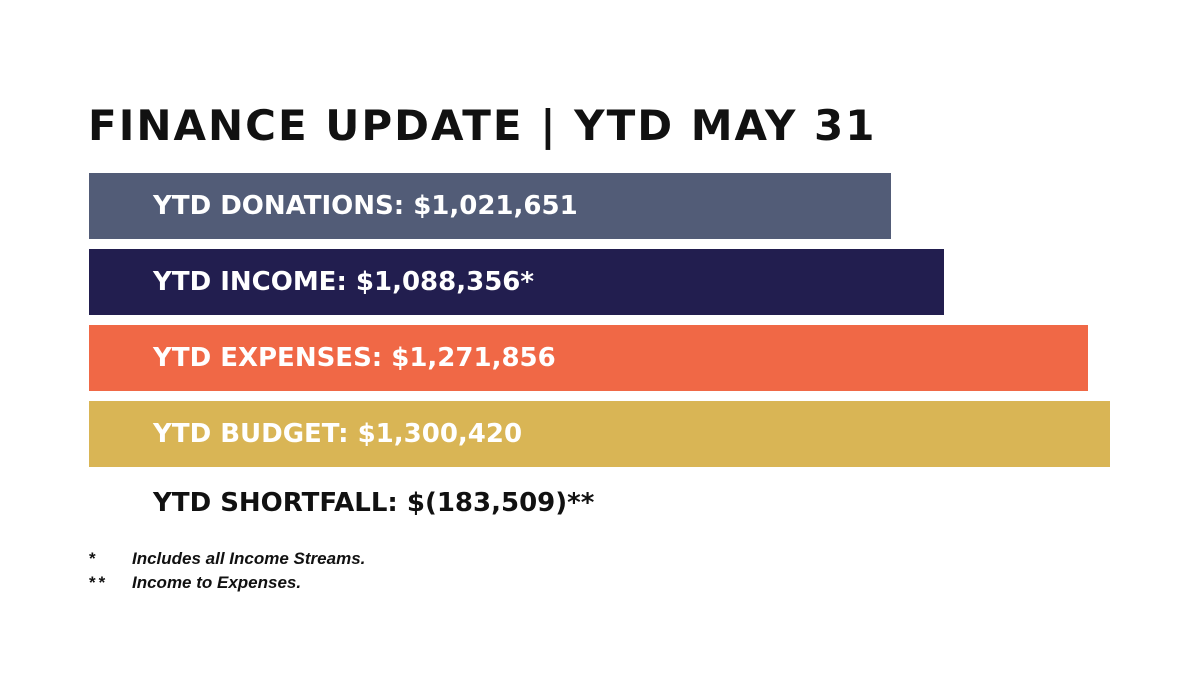 This screenshot has height=675, width=1200. What do you see at coordinates (94, 558) in the screenshot?
I see `footnote-mark: *` at bounding box center [94, 558].